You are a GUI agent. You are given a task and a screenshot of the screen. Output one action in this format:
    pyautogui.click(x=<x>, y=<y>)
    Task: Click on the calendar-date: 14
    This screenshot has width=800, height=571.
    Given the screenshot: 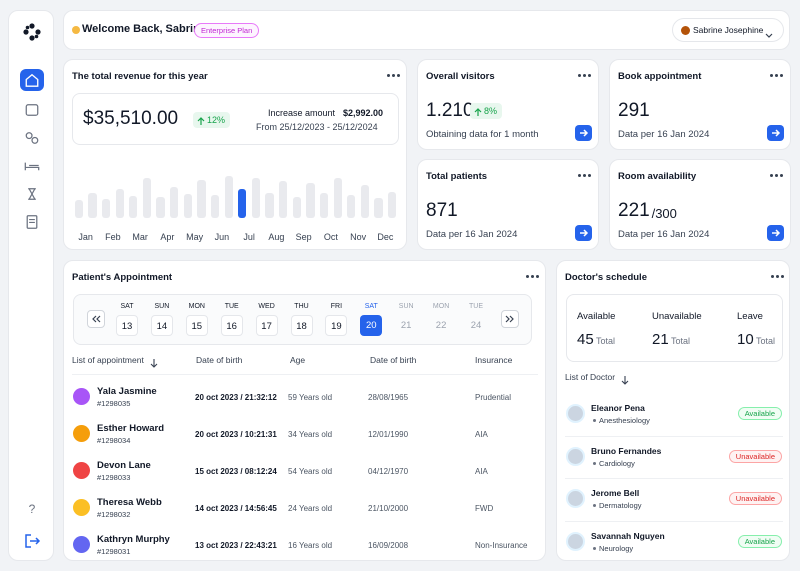 What is the action you would take?
    pyautogui.click(x=161, y=325)
    